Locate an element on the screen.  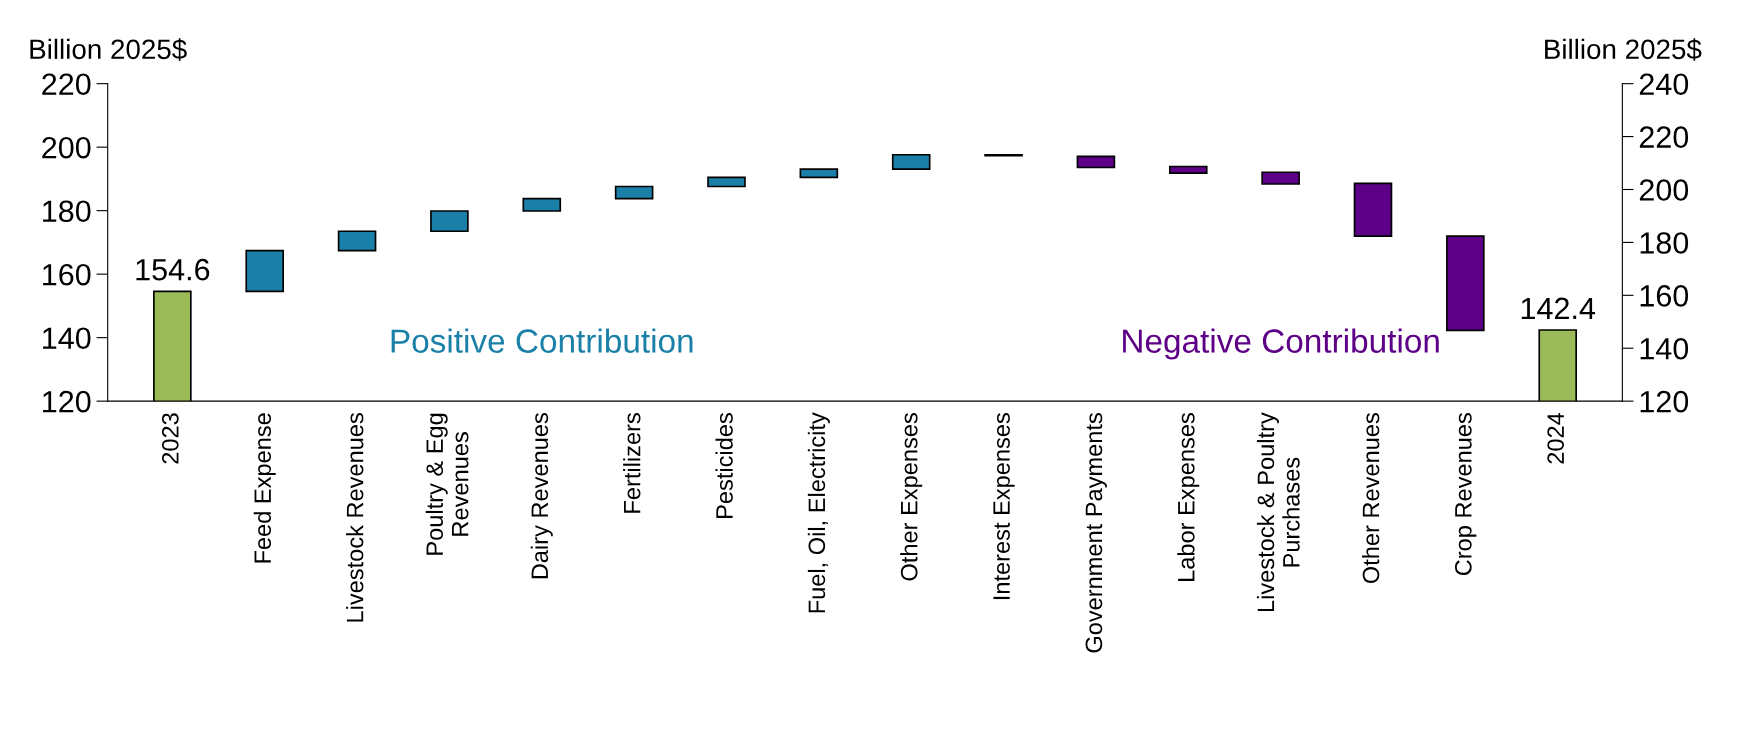
data-label: 154.6 is located at coordinates (173, 269).